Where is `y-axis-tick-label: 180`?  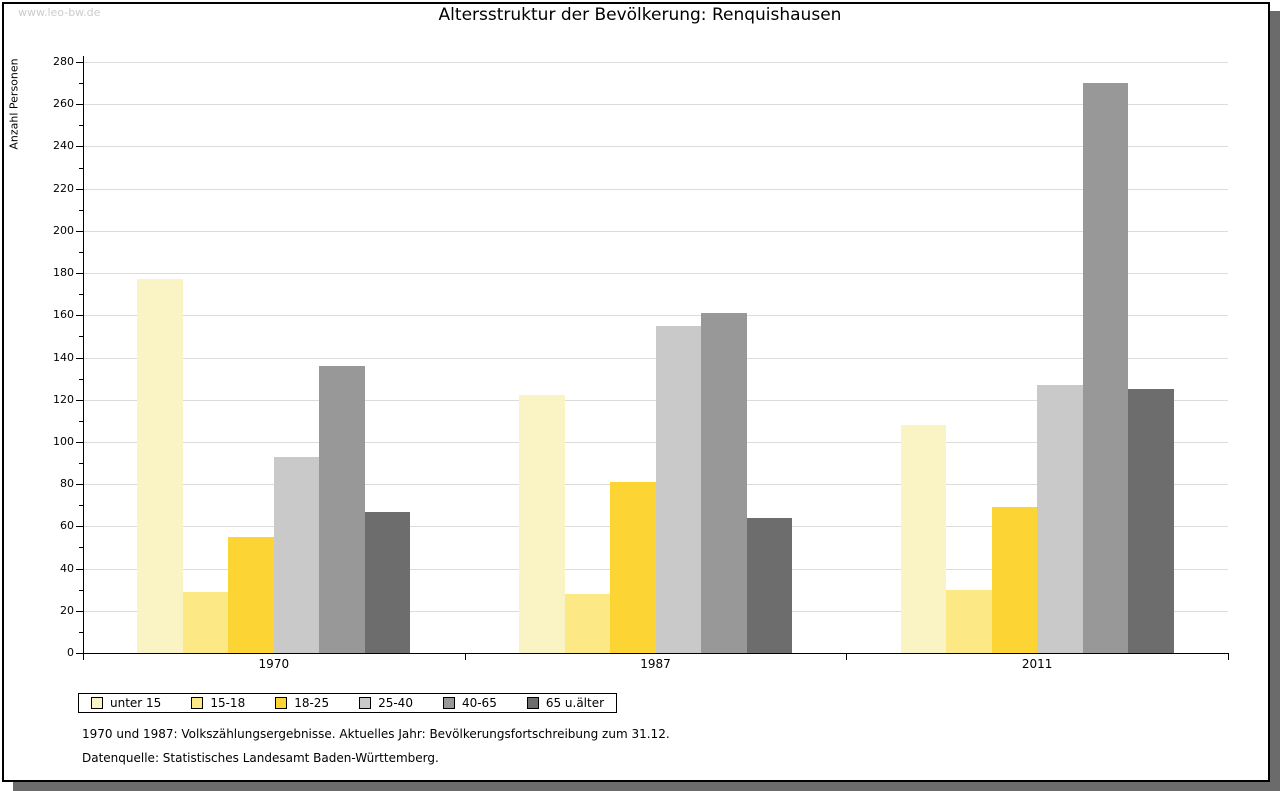
y-axis-tick-label: 180 is located at coordinates (63, 273).